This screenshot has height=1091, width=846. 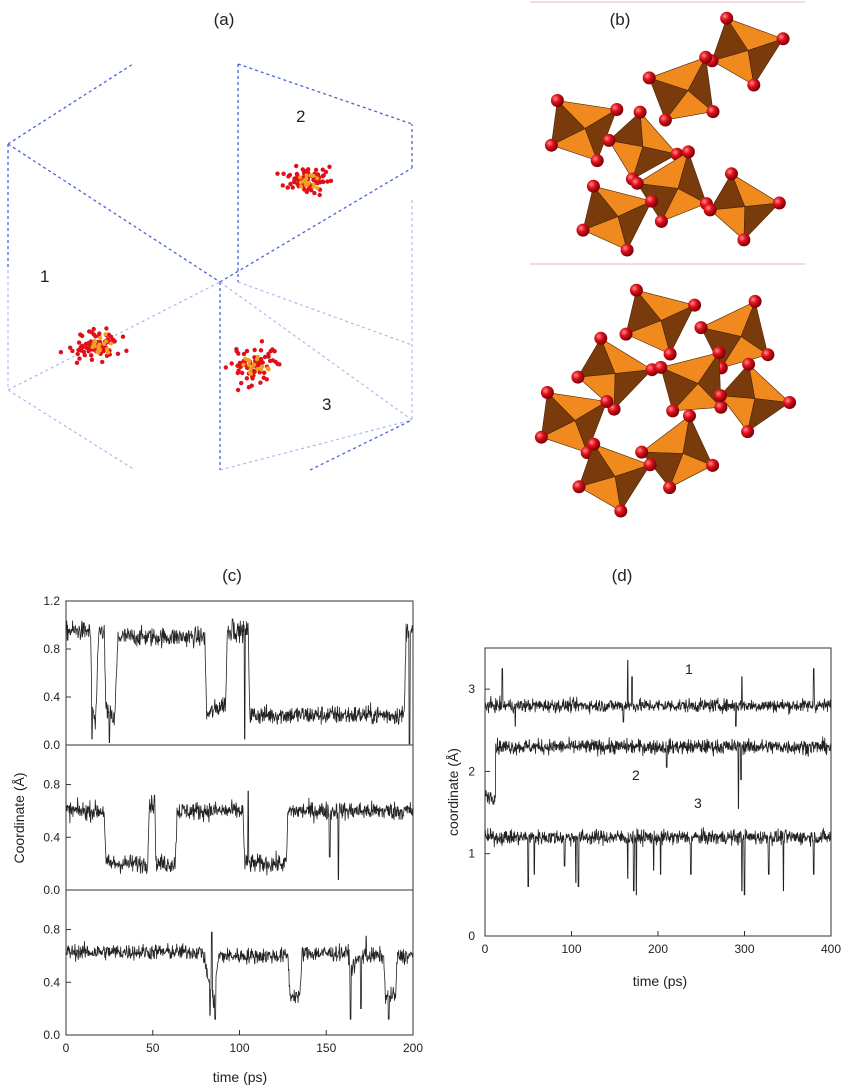 What do you see at coordinates (51, 601) in the screenshot?
I see `y-tick-label: 1.2` at bounding box center [51, 601].